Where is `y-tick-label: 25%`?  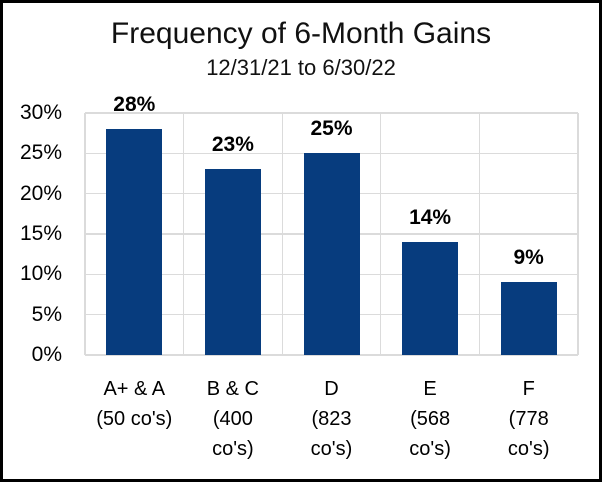
y-tick-label: 25% is located at coordinates (40, 153).